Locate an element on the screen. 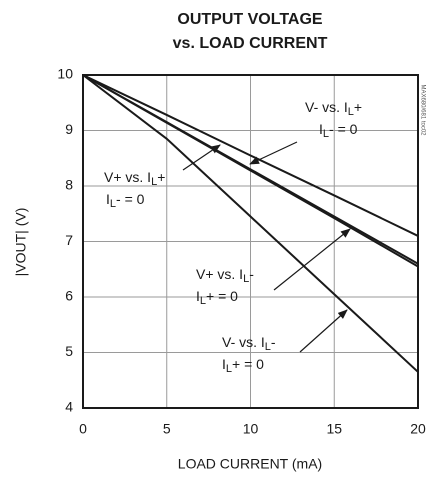 This screenshot has height=477, width=429. y-tick-label: 4 is located at coordinates (69, 407).